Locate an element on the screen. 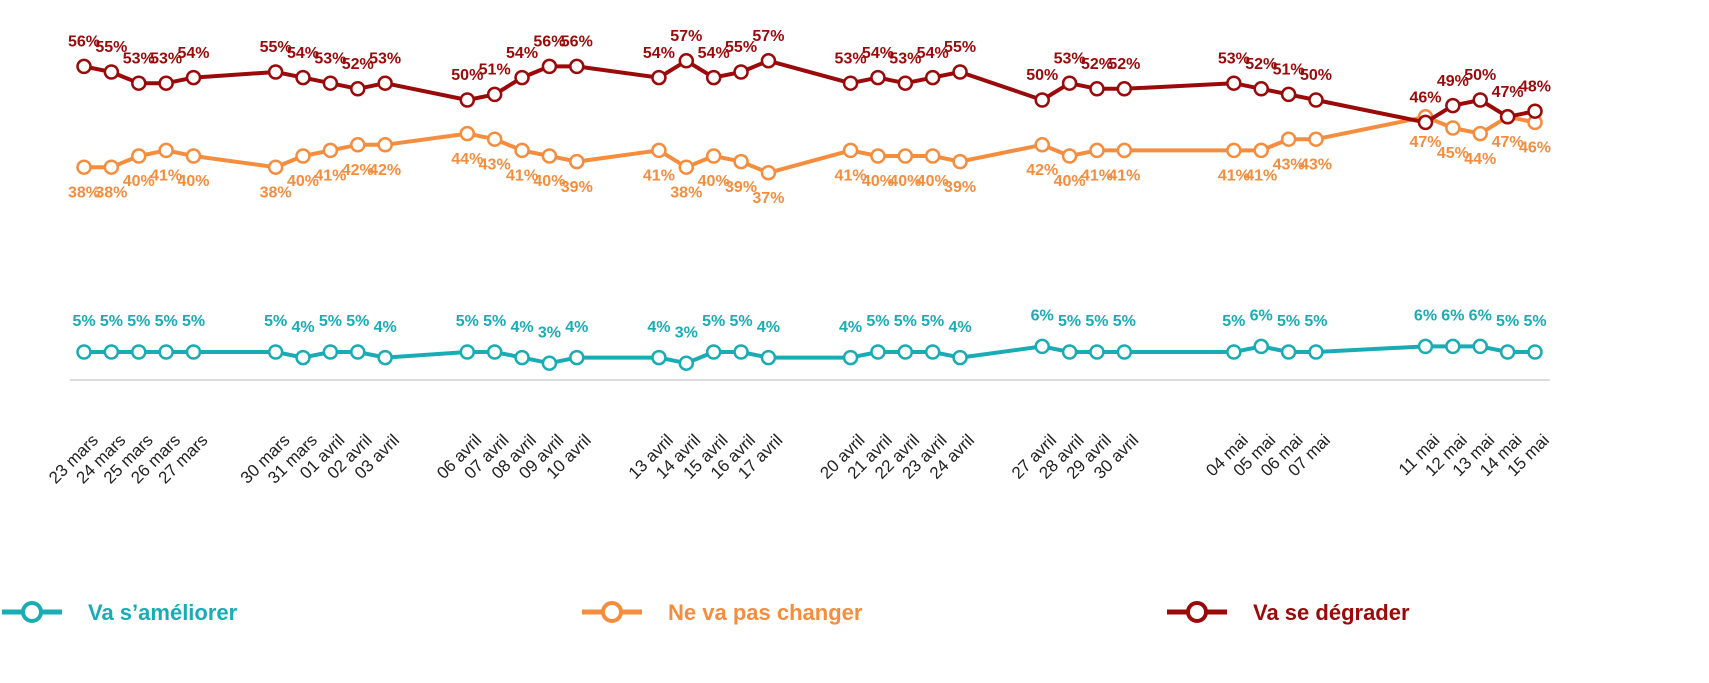  data-label: 48% is located at coordinates (1535, 86).